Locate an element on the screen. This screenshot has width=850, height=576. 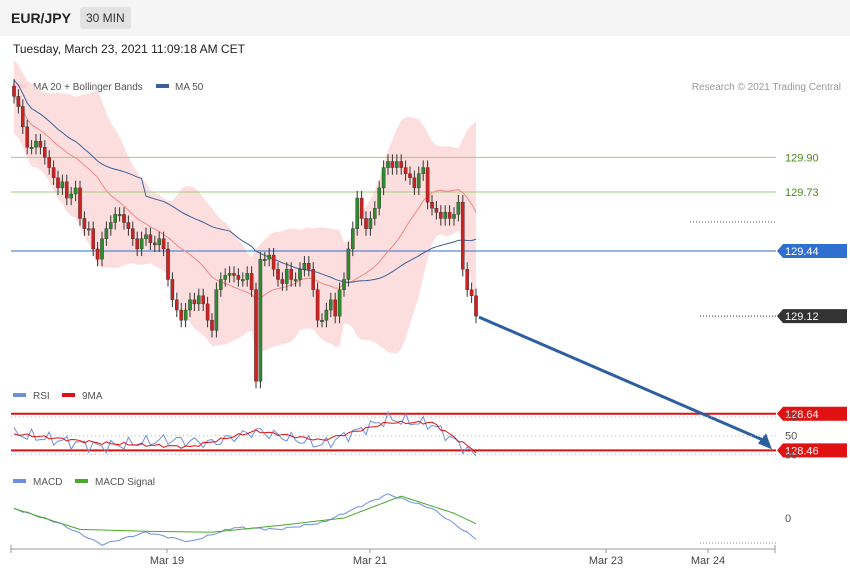
macd-line is located at coordinates (245, 519).